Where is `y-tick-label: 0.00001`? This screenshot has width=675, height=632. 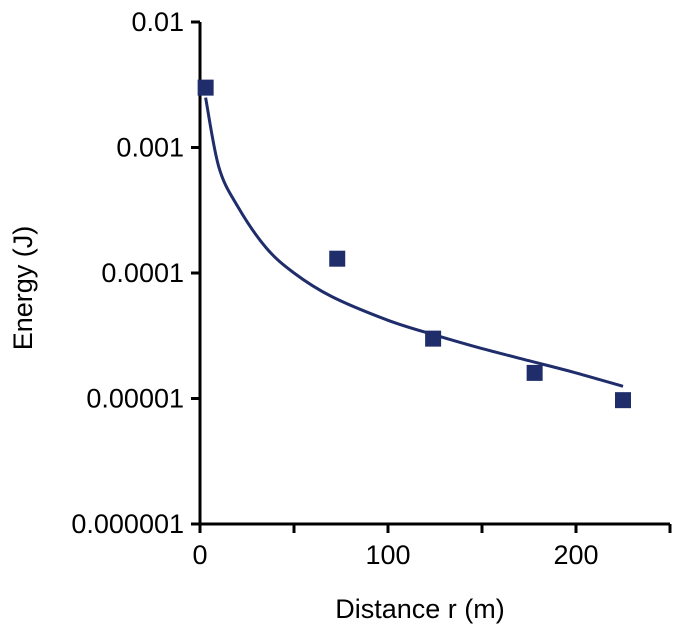 y-tick-label: 0.00001 is located at coordinates (135, 399).